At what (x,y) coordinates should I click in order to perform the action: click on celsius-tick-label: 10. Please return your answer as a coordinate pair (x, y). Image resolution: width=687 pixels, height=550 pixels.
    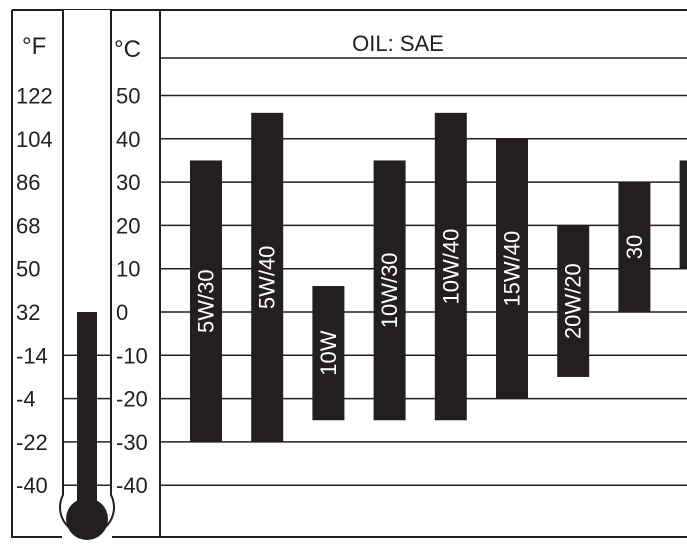
    Looking at the image, I should click on (128, 269).